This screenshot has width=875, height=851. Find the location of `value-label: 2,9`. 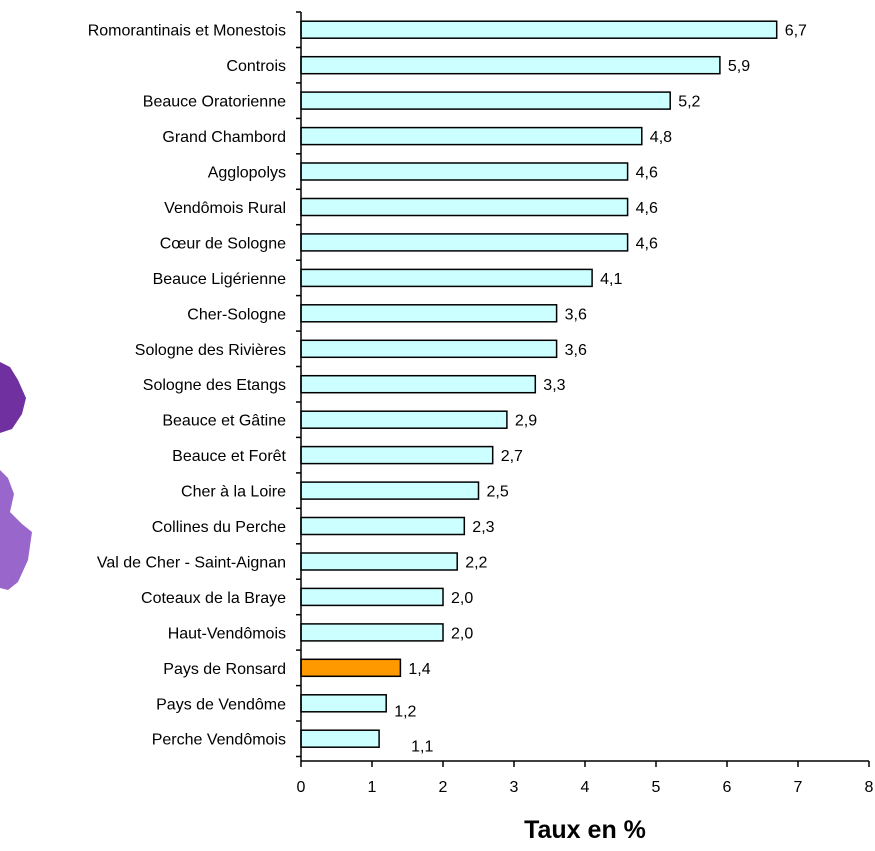

value-label: 2,9 is located at coordinates (526, 421).